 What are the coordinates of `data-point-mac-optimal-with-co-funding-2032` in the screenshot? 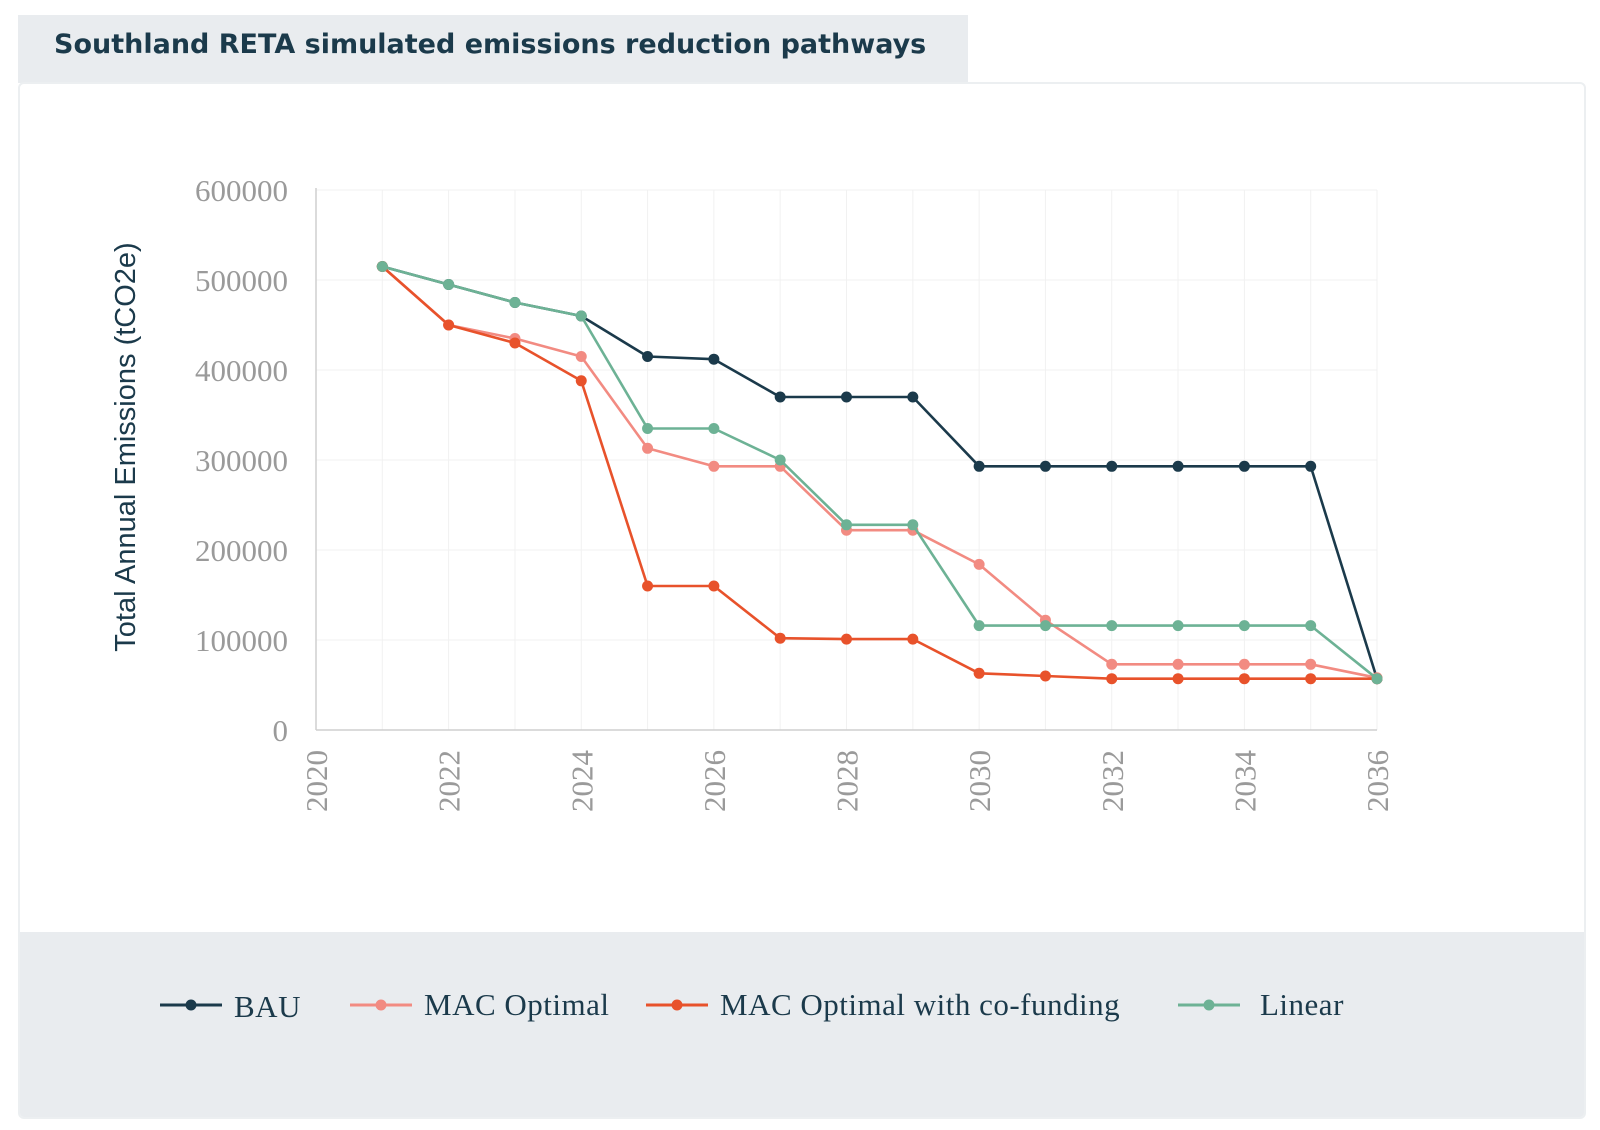 It's located at (1112, 679).